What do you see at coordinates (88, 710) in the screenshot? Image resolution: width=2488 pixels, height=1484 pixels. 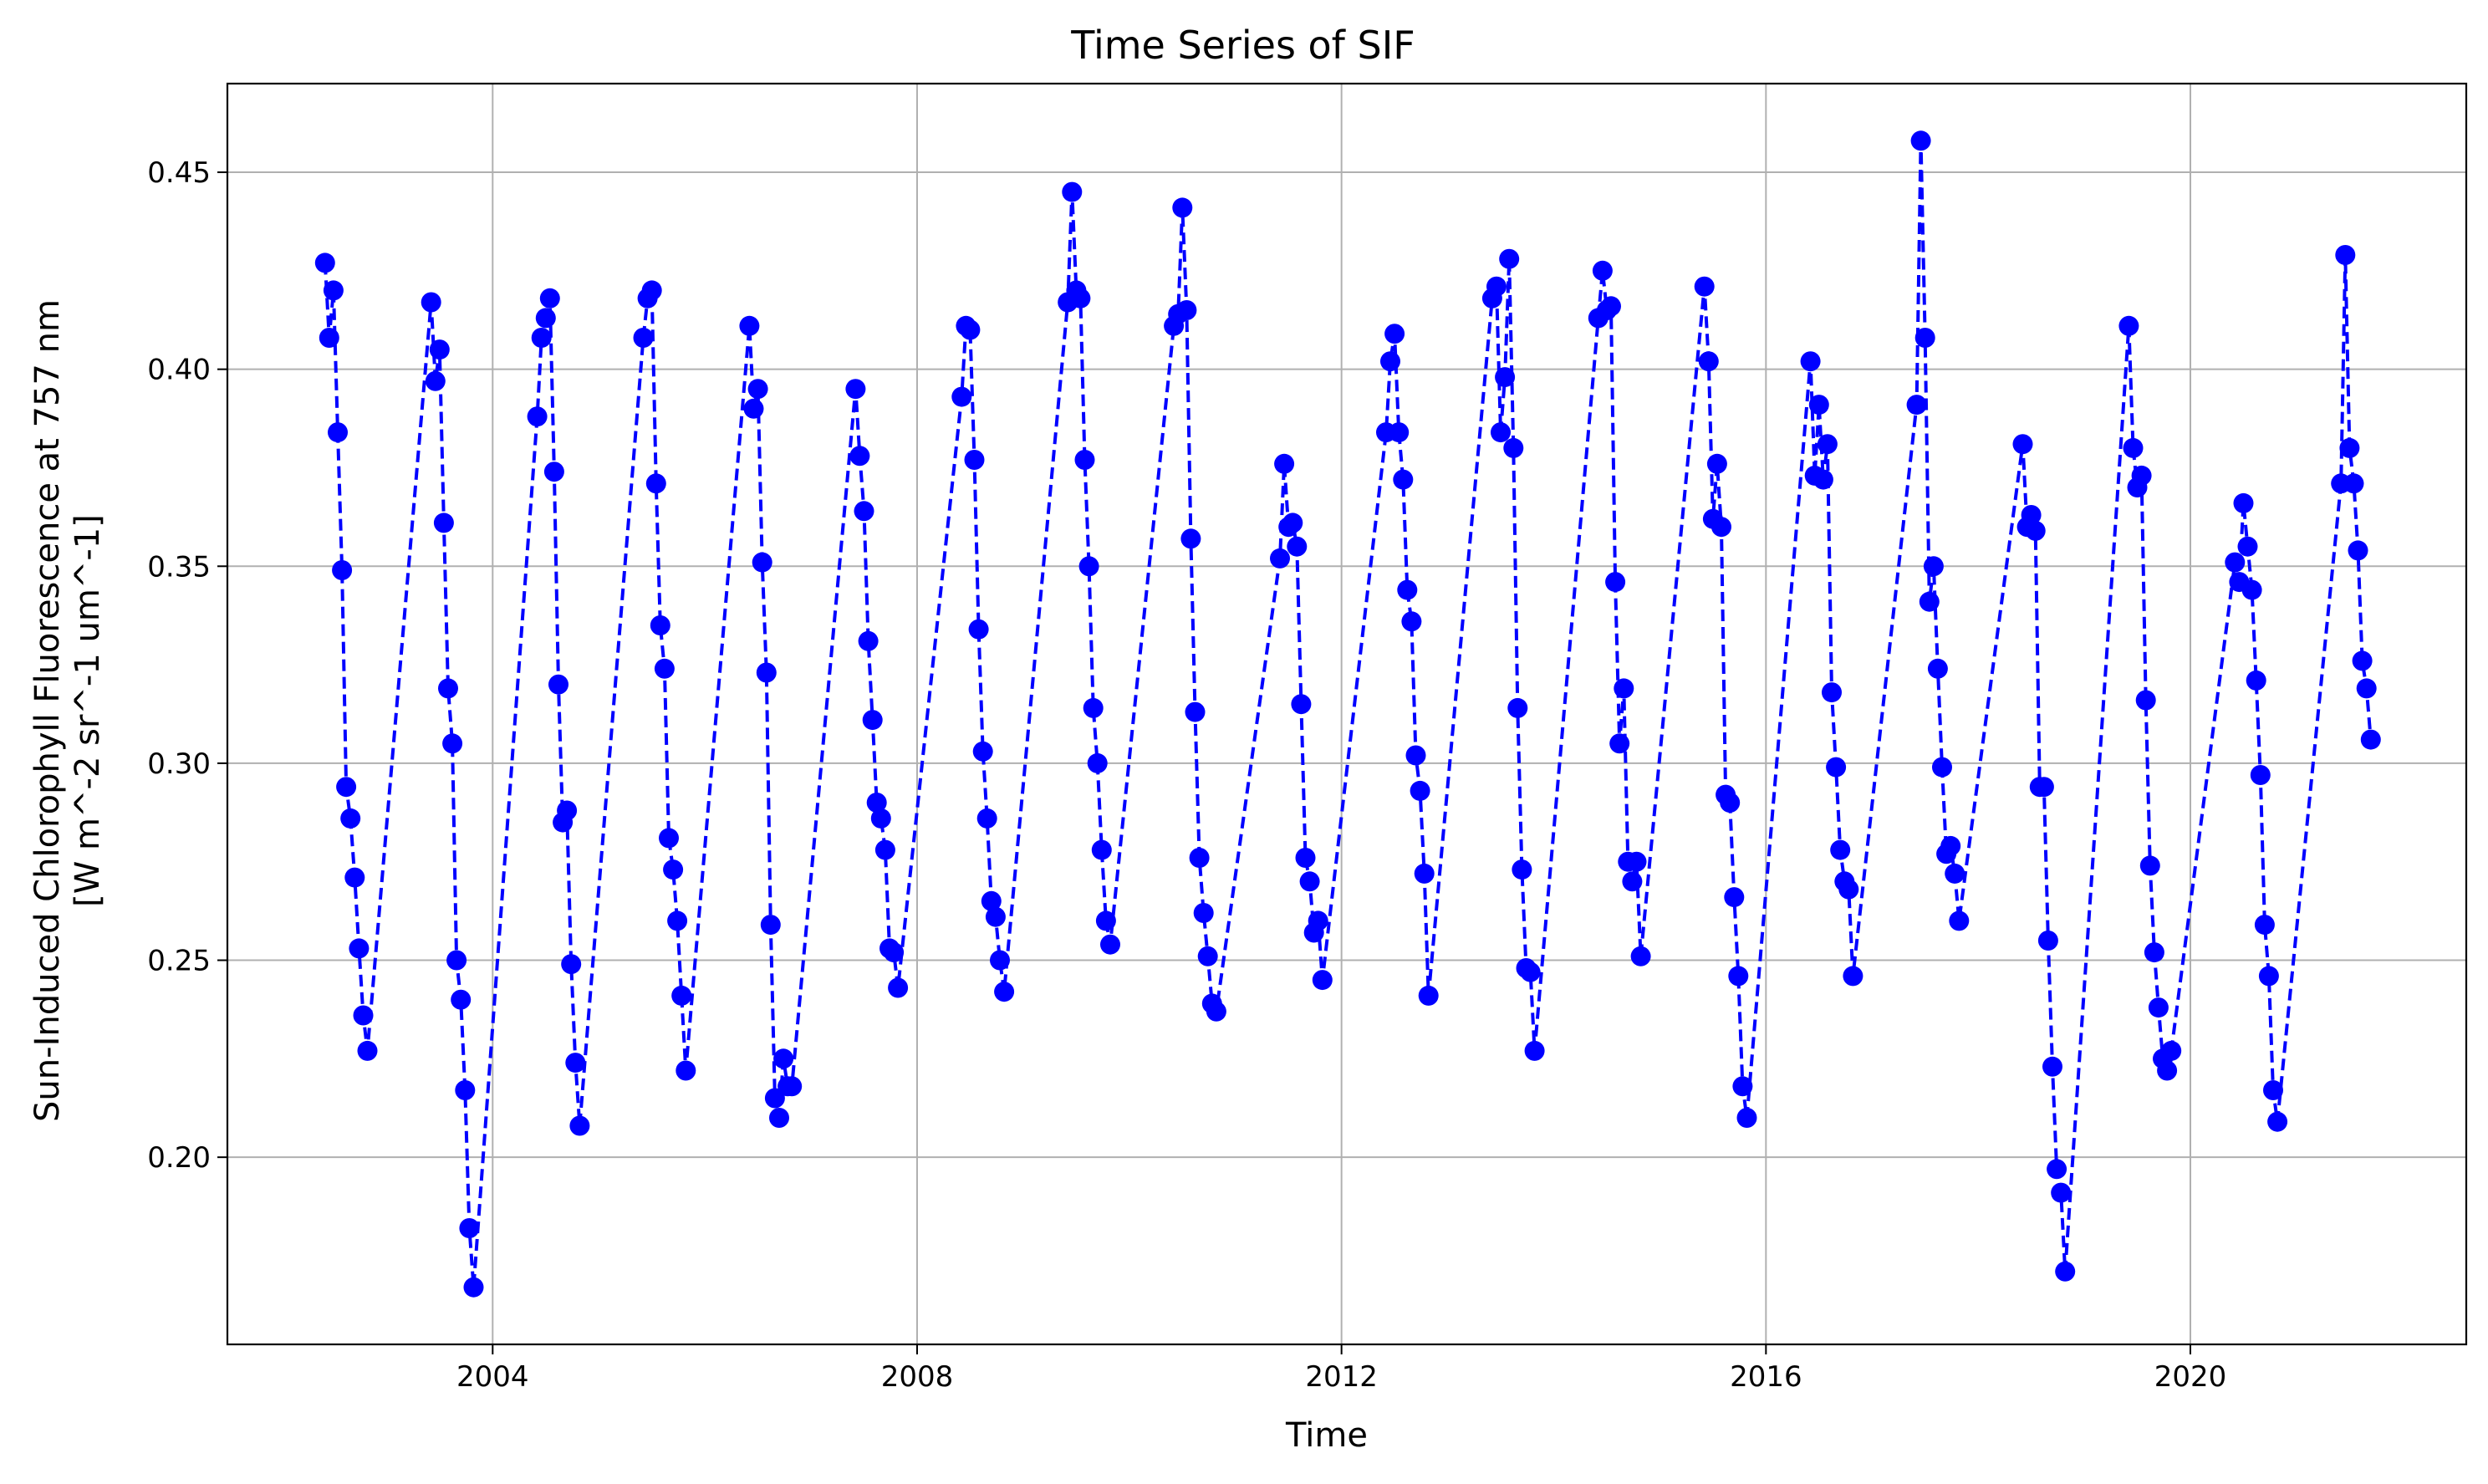 I see `y-axis-label-line2: [W m^-2 sr^-1 um^-1]` at bounding box center [88, 710].